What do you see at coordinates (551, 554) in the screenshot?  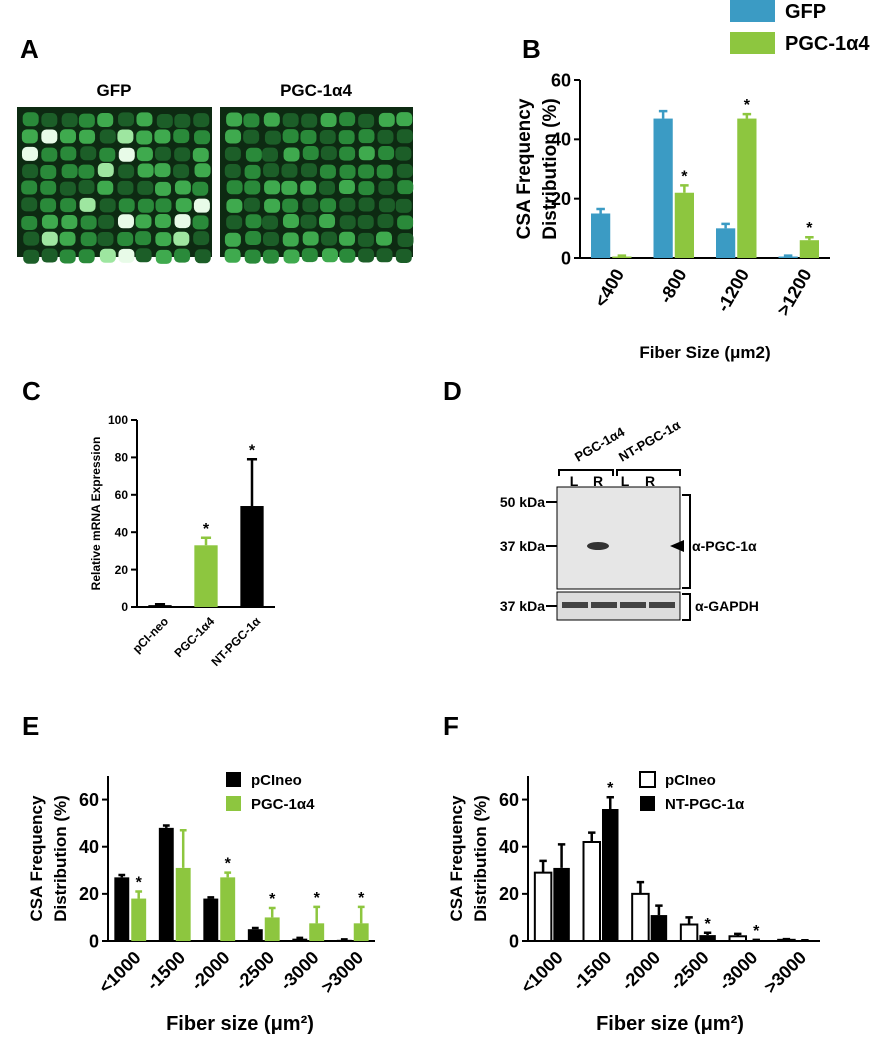 I see `marker-tick` at bounding box center [551, 554].